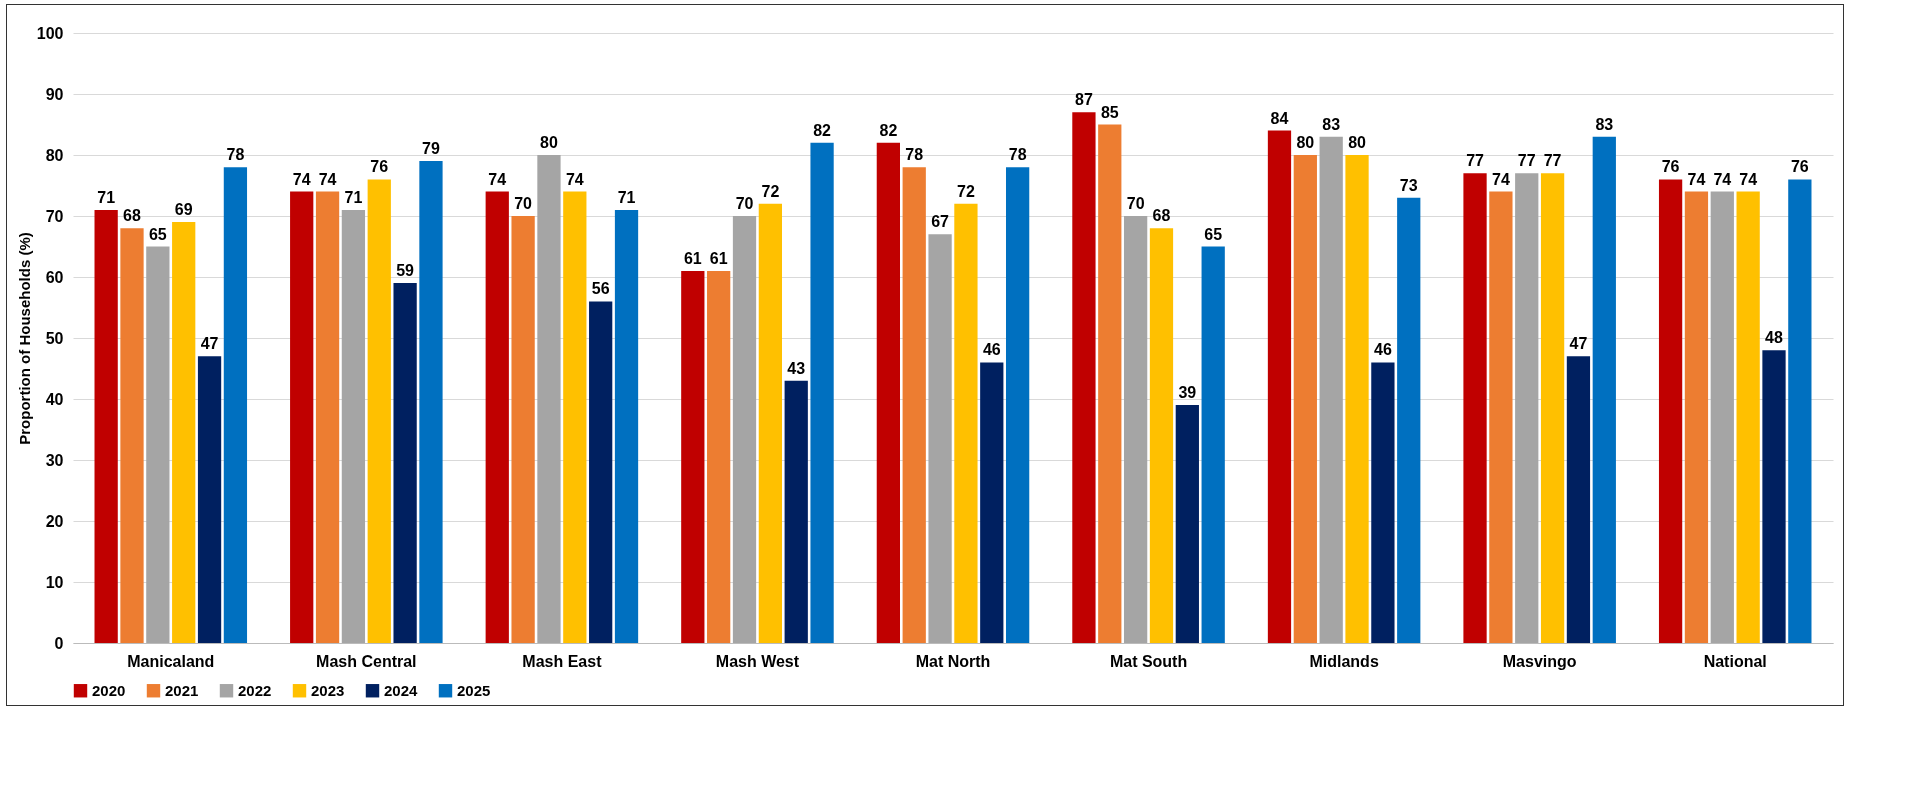 This screenshot has height=786, width=1906. I want to click on y-axis-title: Proportion of Households (%), so click(24, 338).